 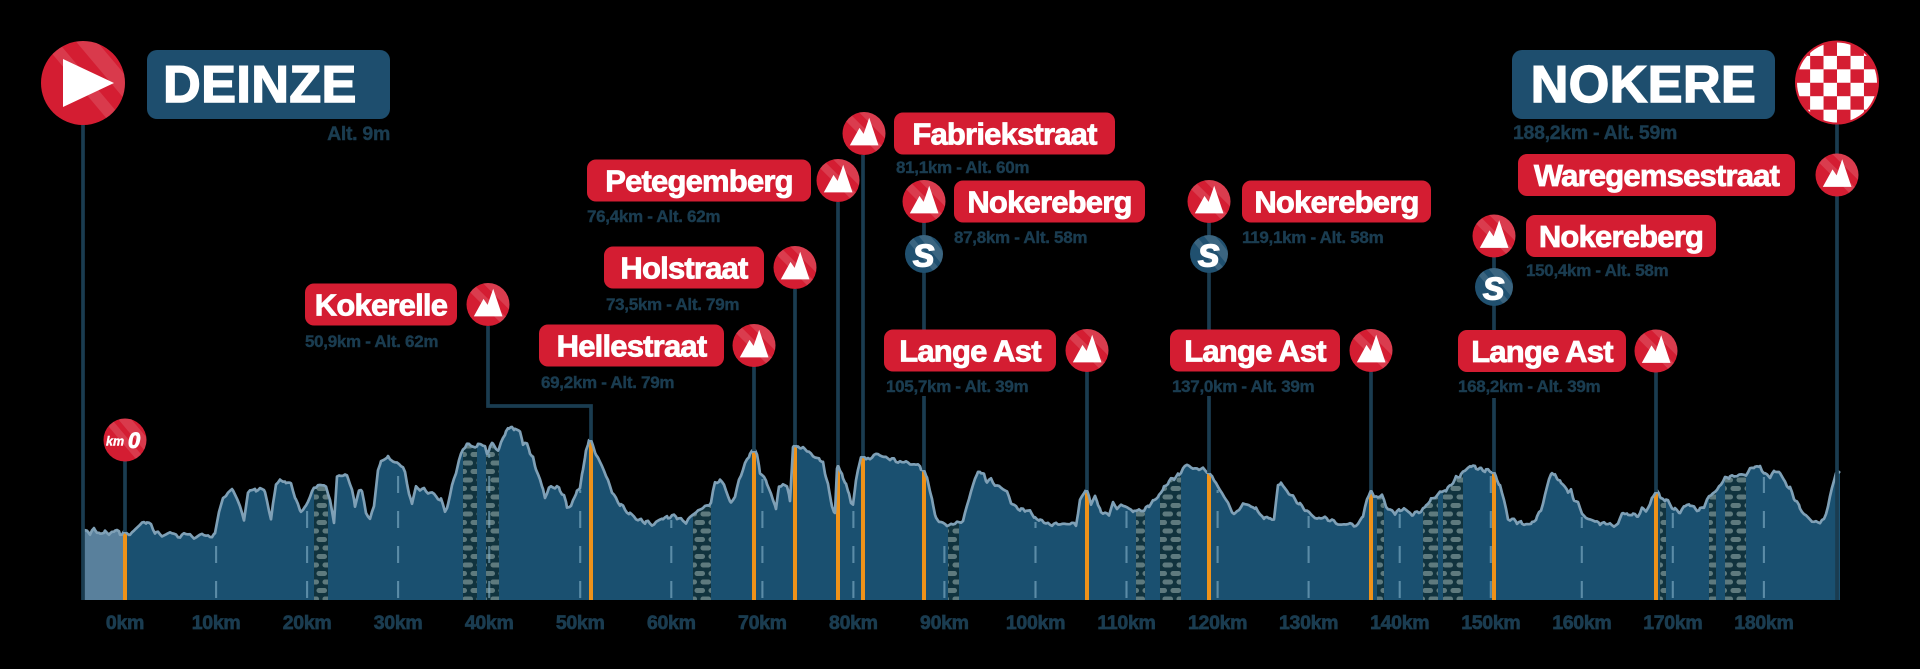 I want to click on svg-text: 40km, so click(x=489, y=623).